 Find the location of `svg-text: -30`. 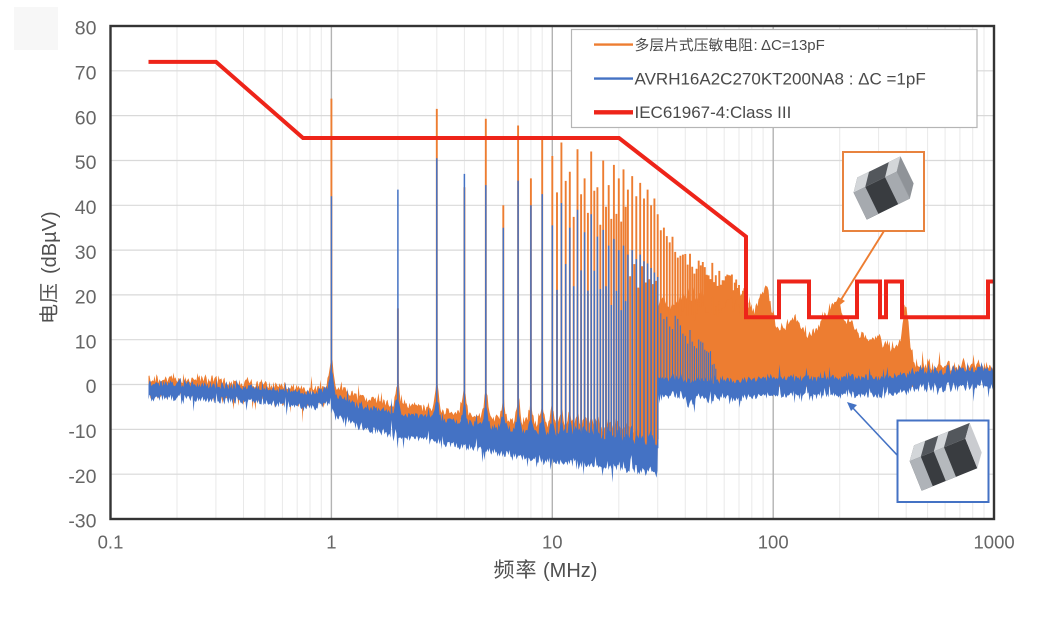

svg-text: -30 is located at coordinates (82, 522).